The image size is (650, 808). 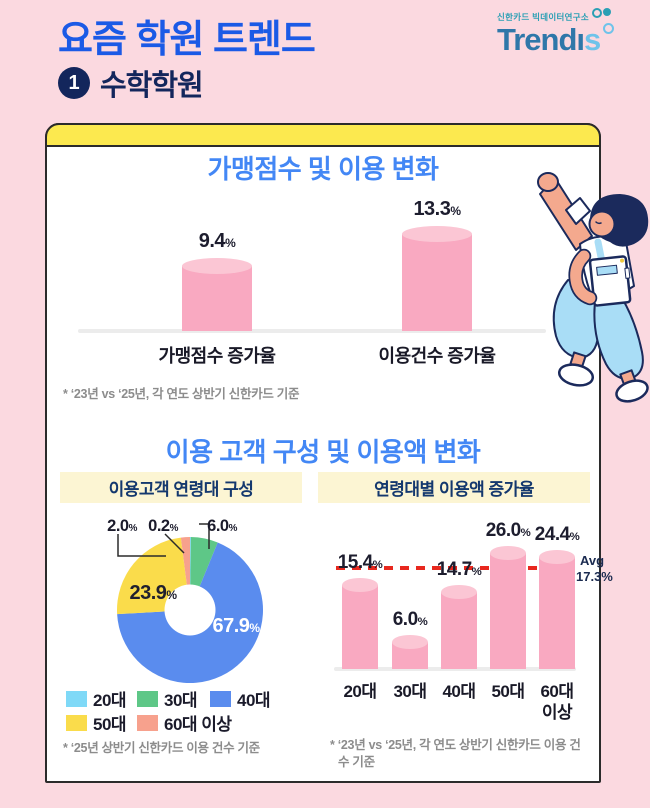 I want to click on jumping-student-illustration, so click(x=593, y=287).